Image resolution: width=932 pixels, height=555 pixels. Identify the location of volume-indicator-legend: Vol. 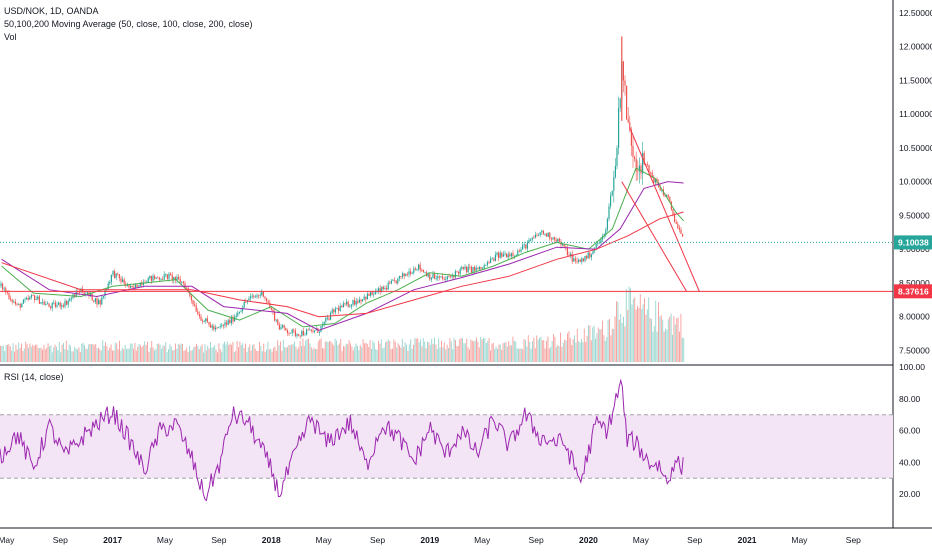
(10, 37).